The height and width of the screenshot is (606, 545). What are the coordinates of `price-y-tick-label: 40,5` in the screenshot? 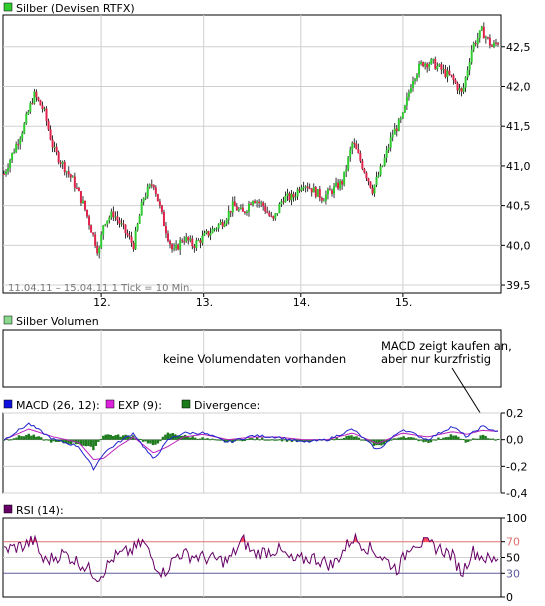 It's located at (518, 206).